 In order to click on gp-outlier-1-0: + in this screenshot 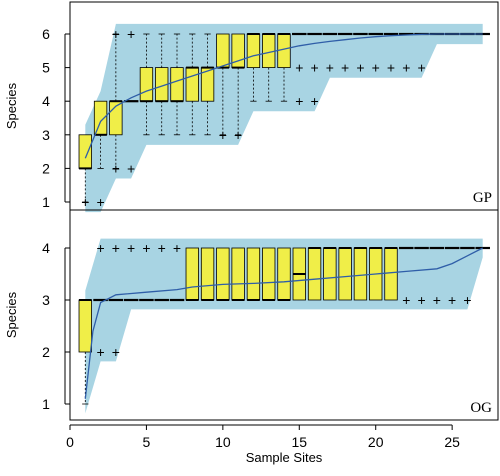, I will do `click(85, 202)`.